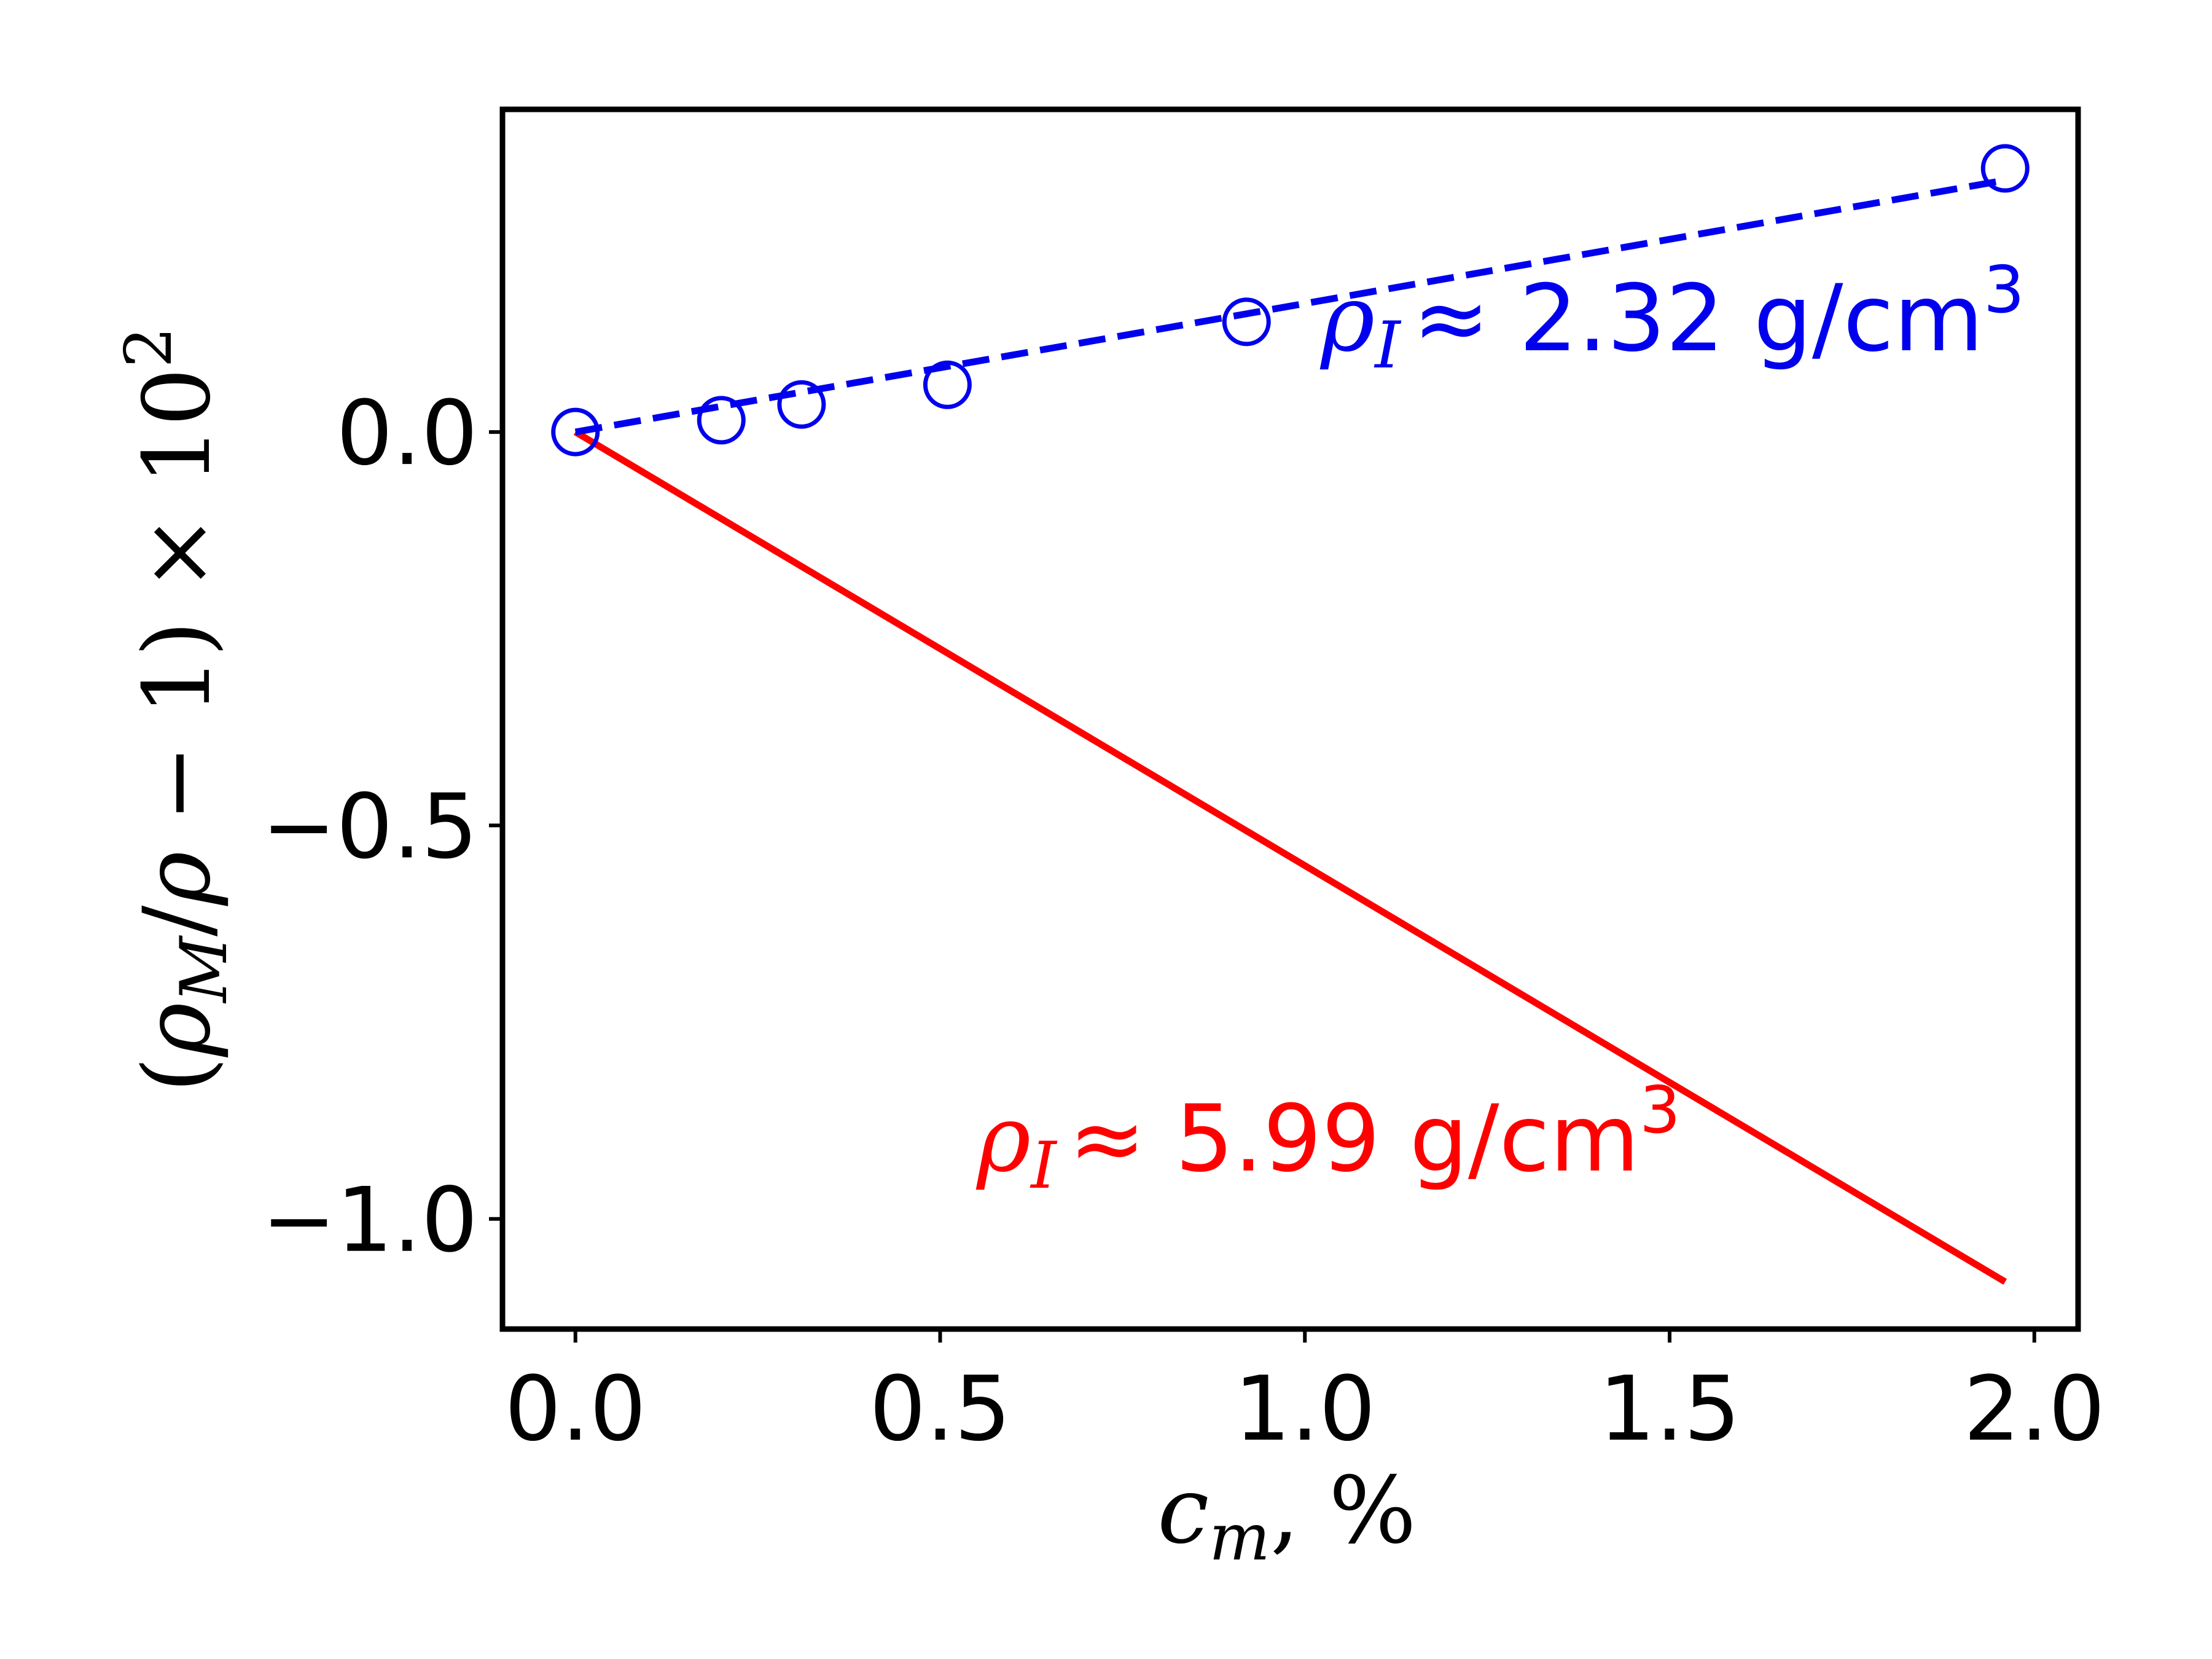 This screenshot has height=1659, width=2212. I want to click on annotation-blue: ρI ≈ 2.32 g/cm3, so click(1672, 318).